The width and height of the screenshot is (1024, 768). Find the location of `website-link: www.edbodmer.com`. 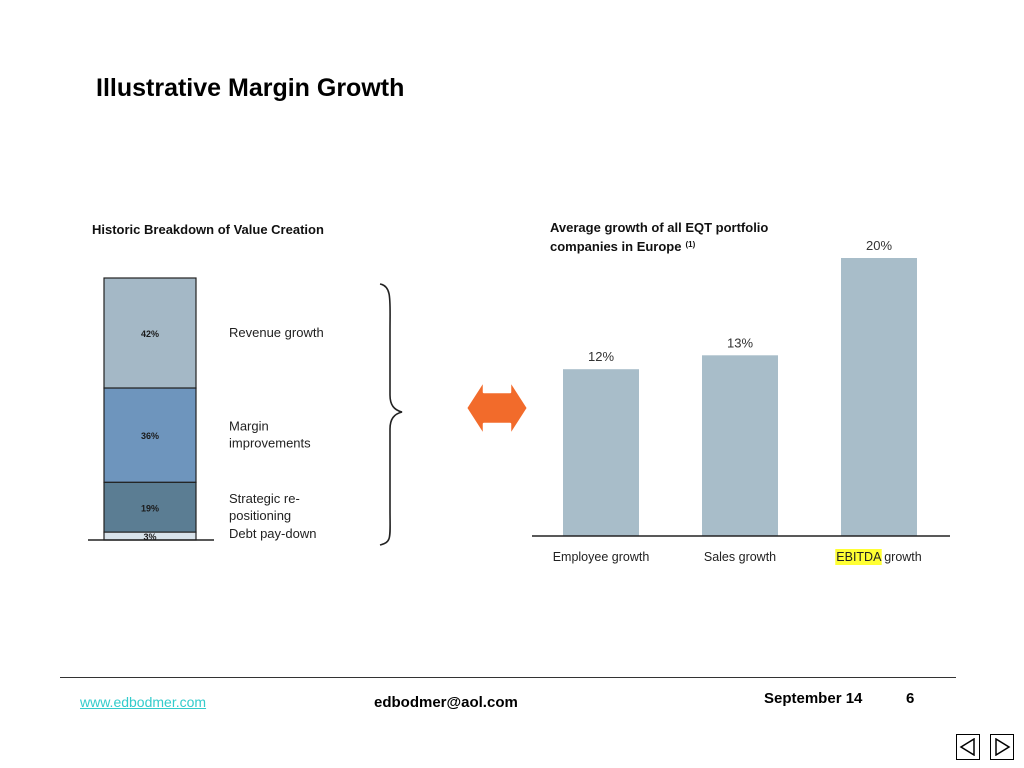

website-link: www.edbodmer.com is located at coordinates (143, 702).